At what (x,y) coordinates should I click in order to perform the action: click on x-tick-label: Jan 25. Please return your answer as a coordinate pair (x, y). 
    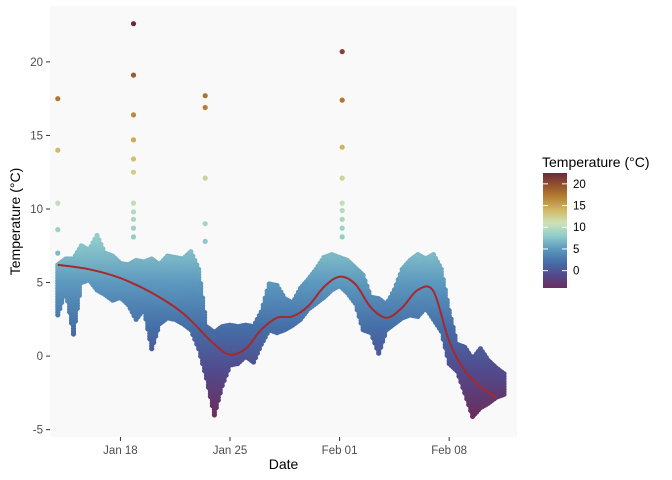
    Looking at the image, I should click on (230, 451).